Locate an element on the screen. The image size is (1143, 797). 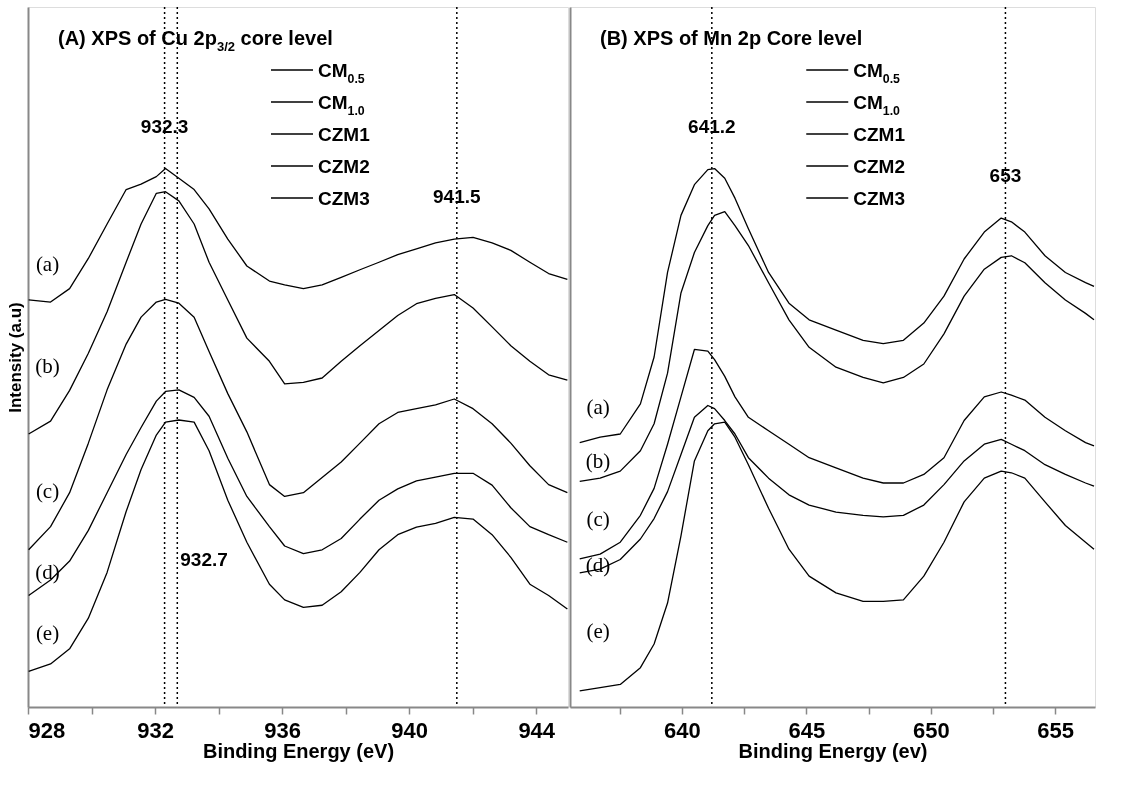
x-tick-label: 944 is located at coordinates (537, 730).